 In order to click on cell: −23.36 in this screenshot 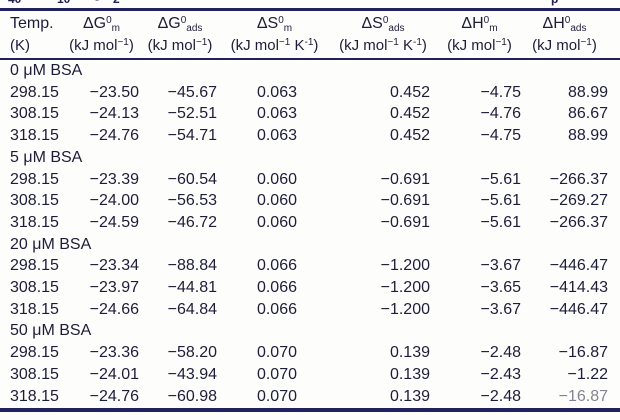, I will do `click(114, 353)`.